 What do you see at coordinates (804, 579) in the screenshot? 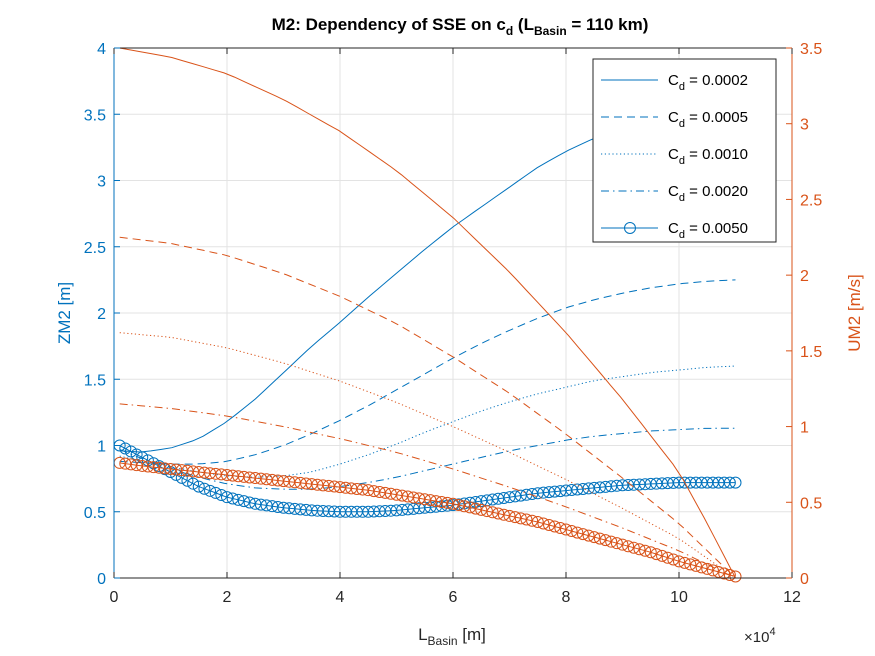
I see `y-right-tick-label: 0` at bounding box center [804, 579].